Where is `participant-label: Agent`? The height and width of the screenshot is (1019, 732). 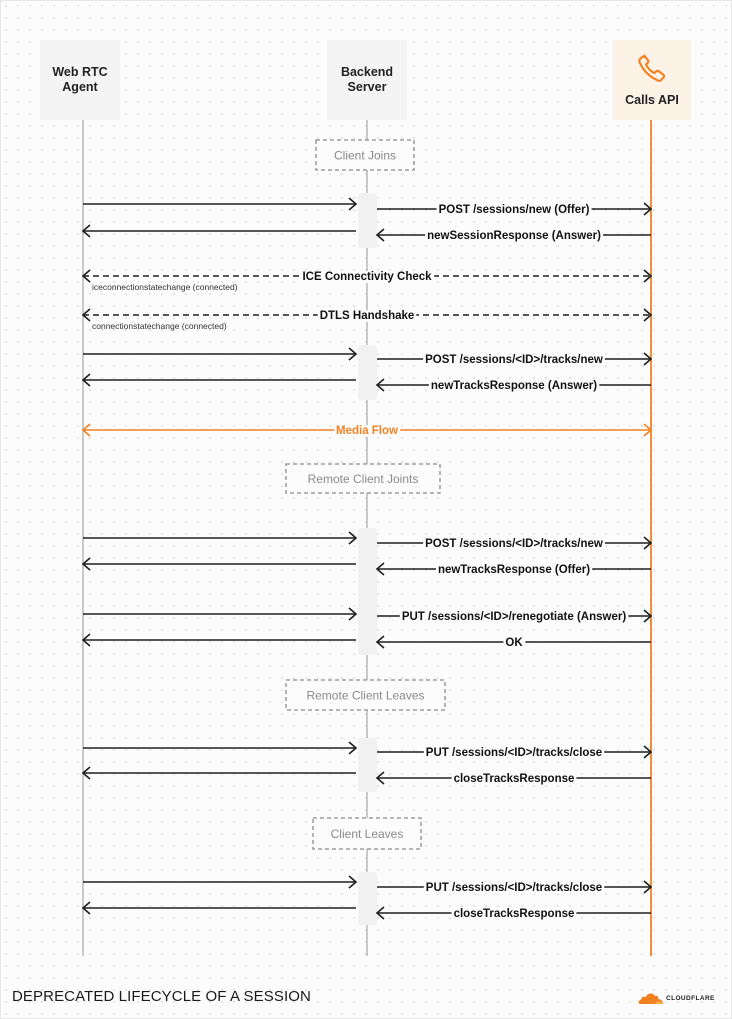
participant-label: Agent is located at coordinates (80, 87).